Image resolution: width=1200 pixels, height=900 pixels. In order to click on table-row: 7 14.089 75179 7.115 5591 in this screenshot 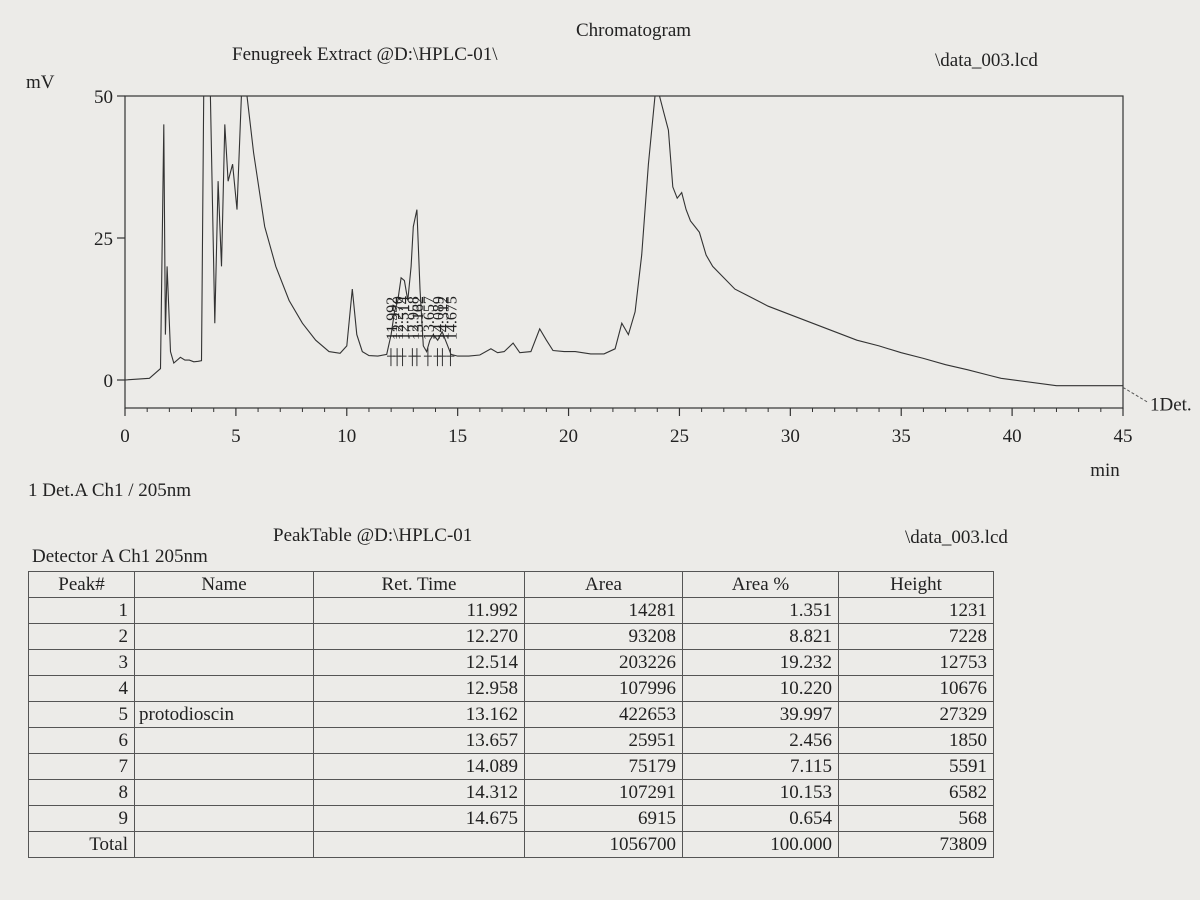, I will do `click(511, 766)`.